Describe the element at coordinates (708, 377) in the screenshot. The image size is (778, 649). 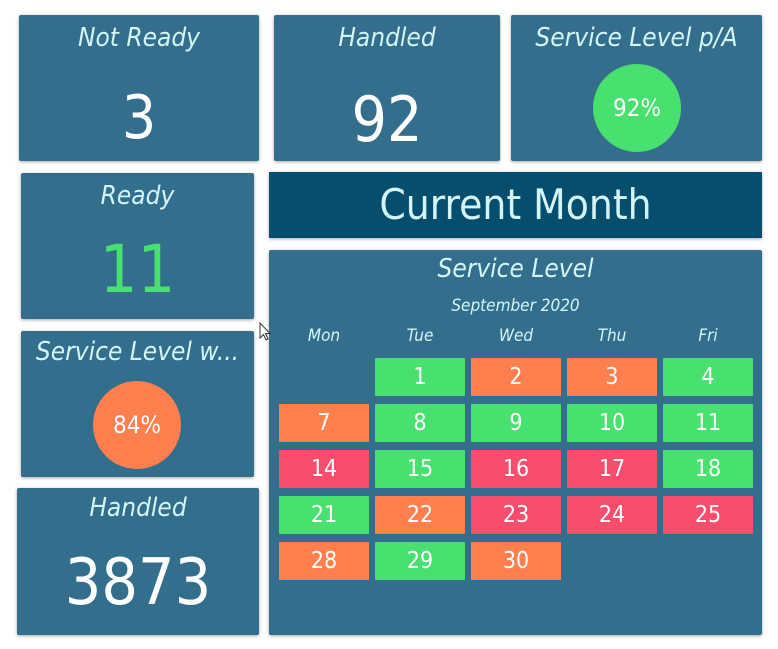
I see `calendar-day-4: 4` at that location.